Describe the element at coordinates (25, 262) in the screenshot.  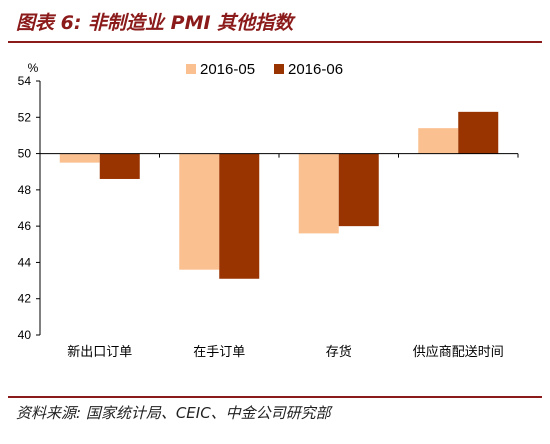
I see `y-tick-label: 44` at that location.